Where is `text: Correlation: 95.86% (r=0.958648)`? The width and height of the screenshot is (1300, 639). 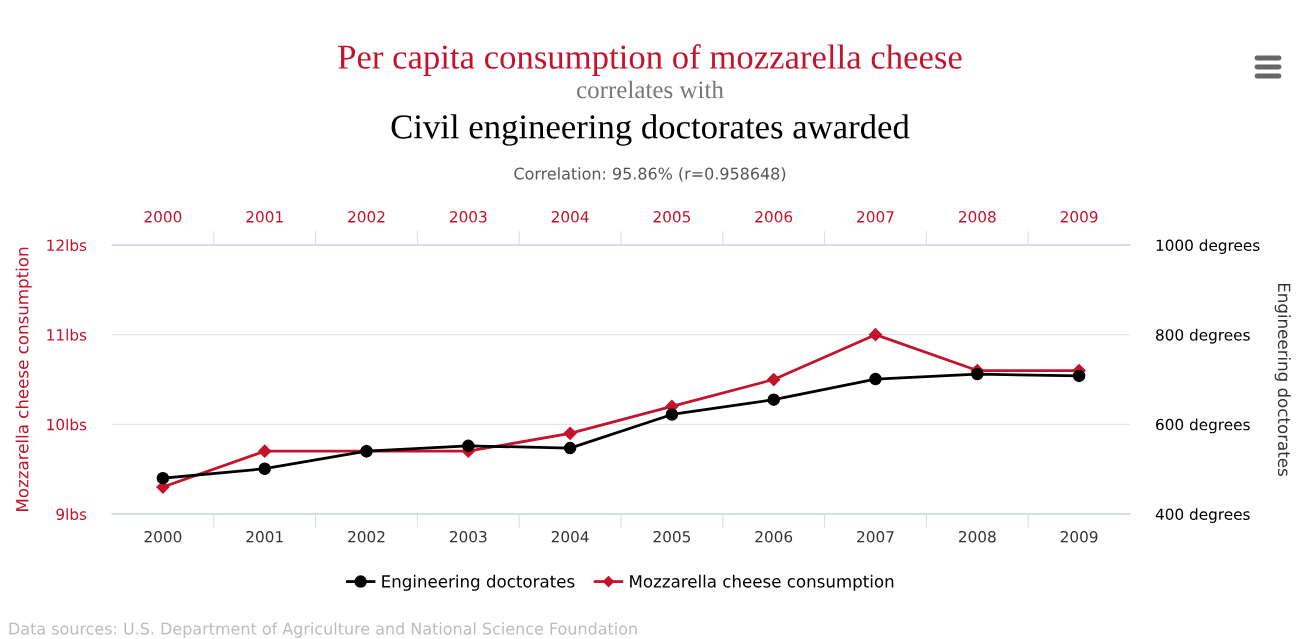
text: Correlation: 95.86% (r=0.958648) is located at coordinates (650, 174).